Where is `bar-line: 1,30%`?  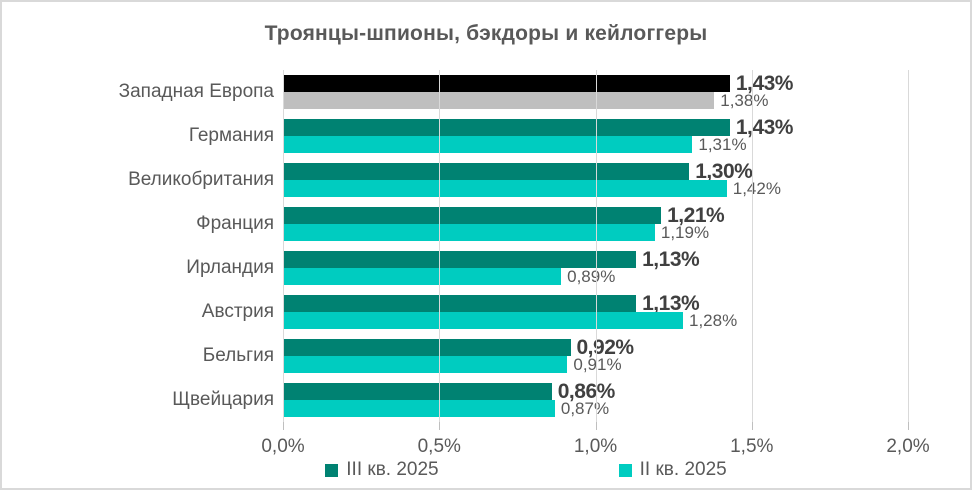
bar-line: 1,30% is located at coordinates (595, 171).